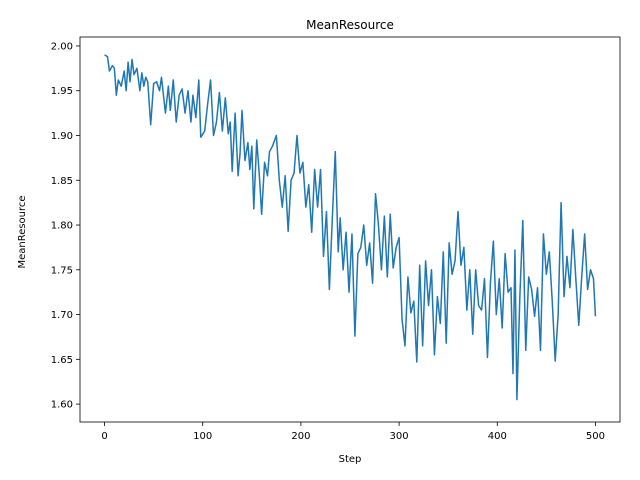  Describe the element at coordinates (62, 360) in the screenshot. I see `y-tick-label: 1.65` at that location.